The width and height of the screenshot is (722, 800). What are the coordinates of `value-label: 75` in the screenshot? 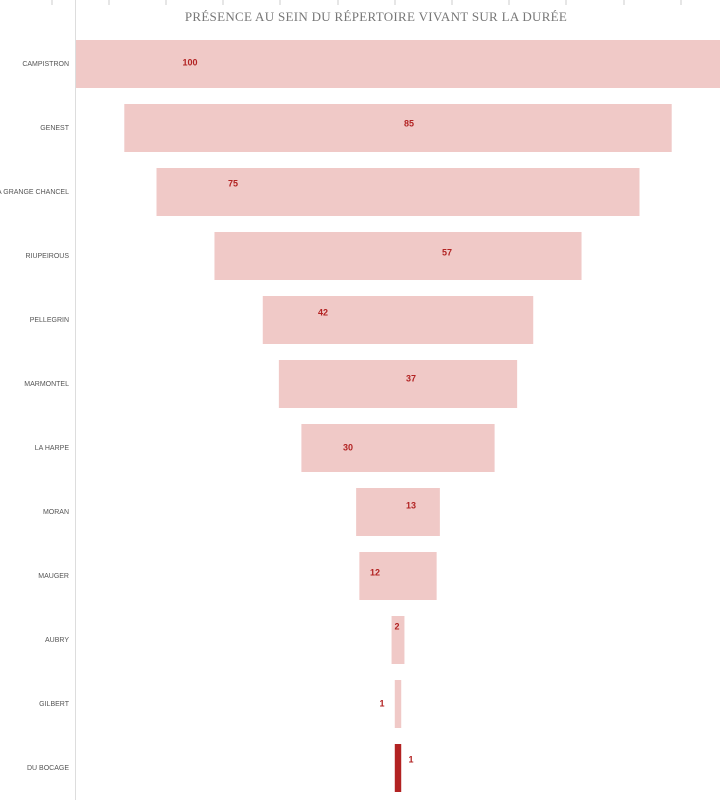 It's located at (233, 183).